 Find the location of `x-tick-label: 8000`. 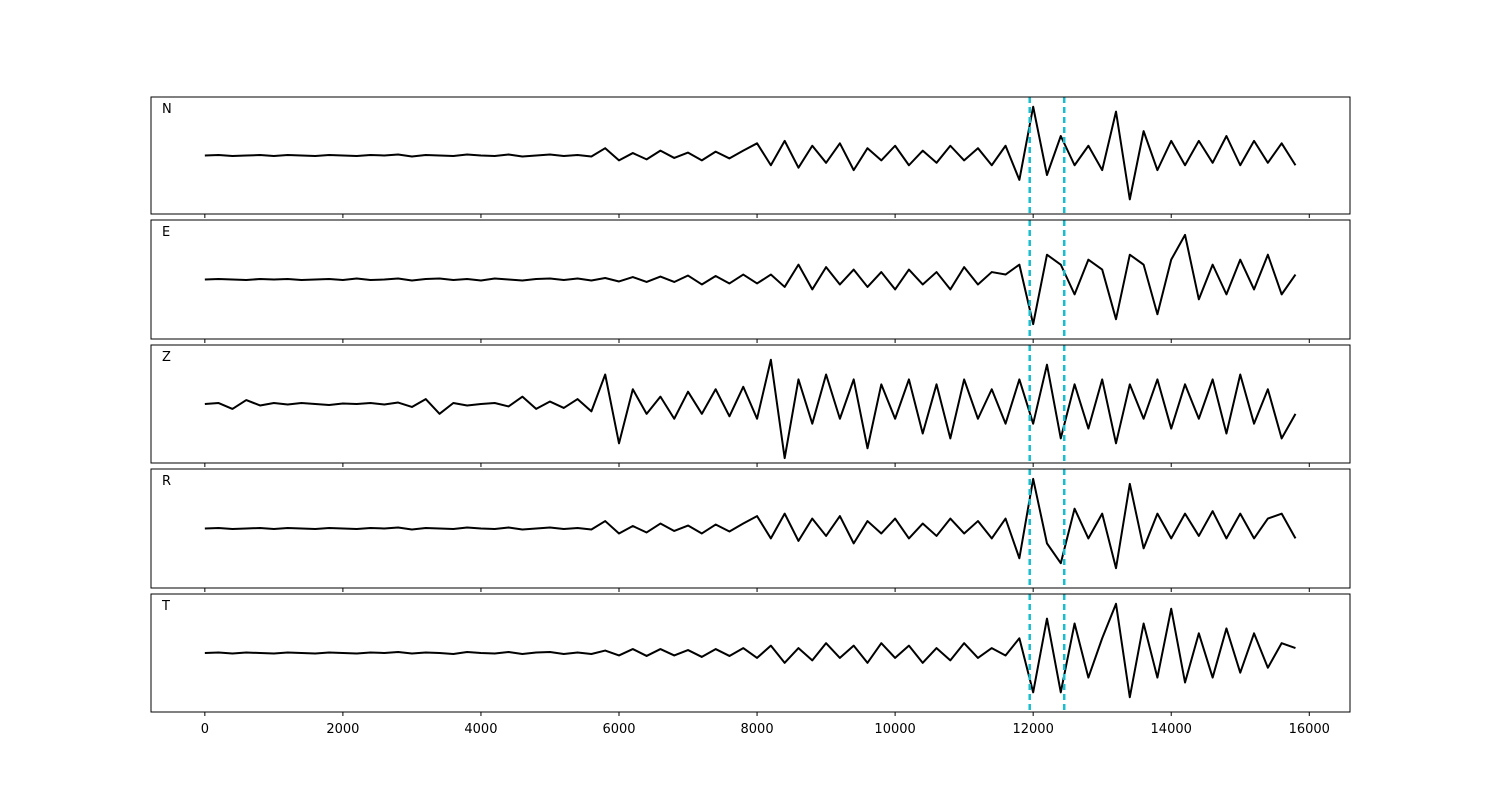

x-tick-label: 8000 is located at coordinates (757, 729).